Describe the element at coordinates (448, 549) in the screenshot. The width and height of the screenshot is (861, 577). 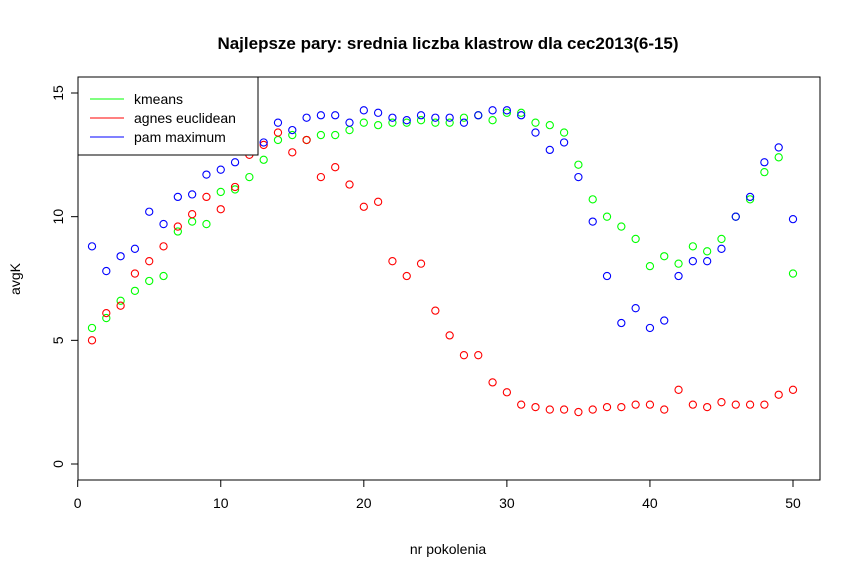
I see `x-axis-label: nr pokolenia` at that location.